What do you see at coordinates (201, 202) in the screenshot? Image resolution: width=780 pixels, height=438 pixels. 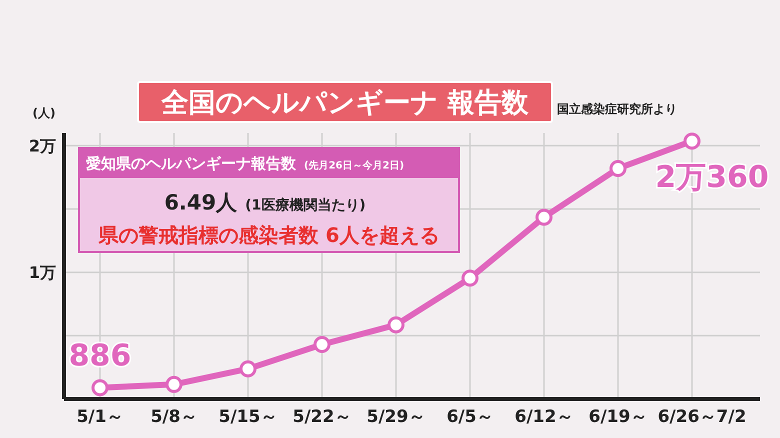 I see `annotation: 6.49人` at bounding box center [201, 202].